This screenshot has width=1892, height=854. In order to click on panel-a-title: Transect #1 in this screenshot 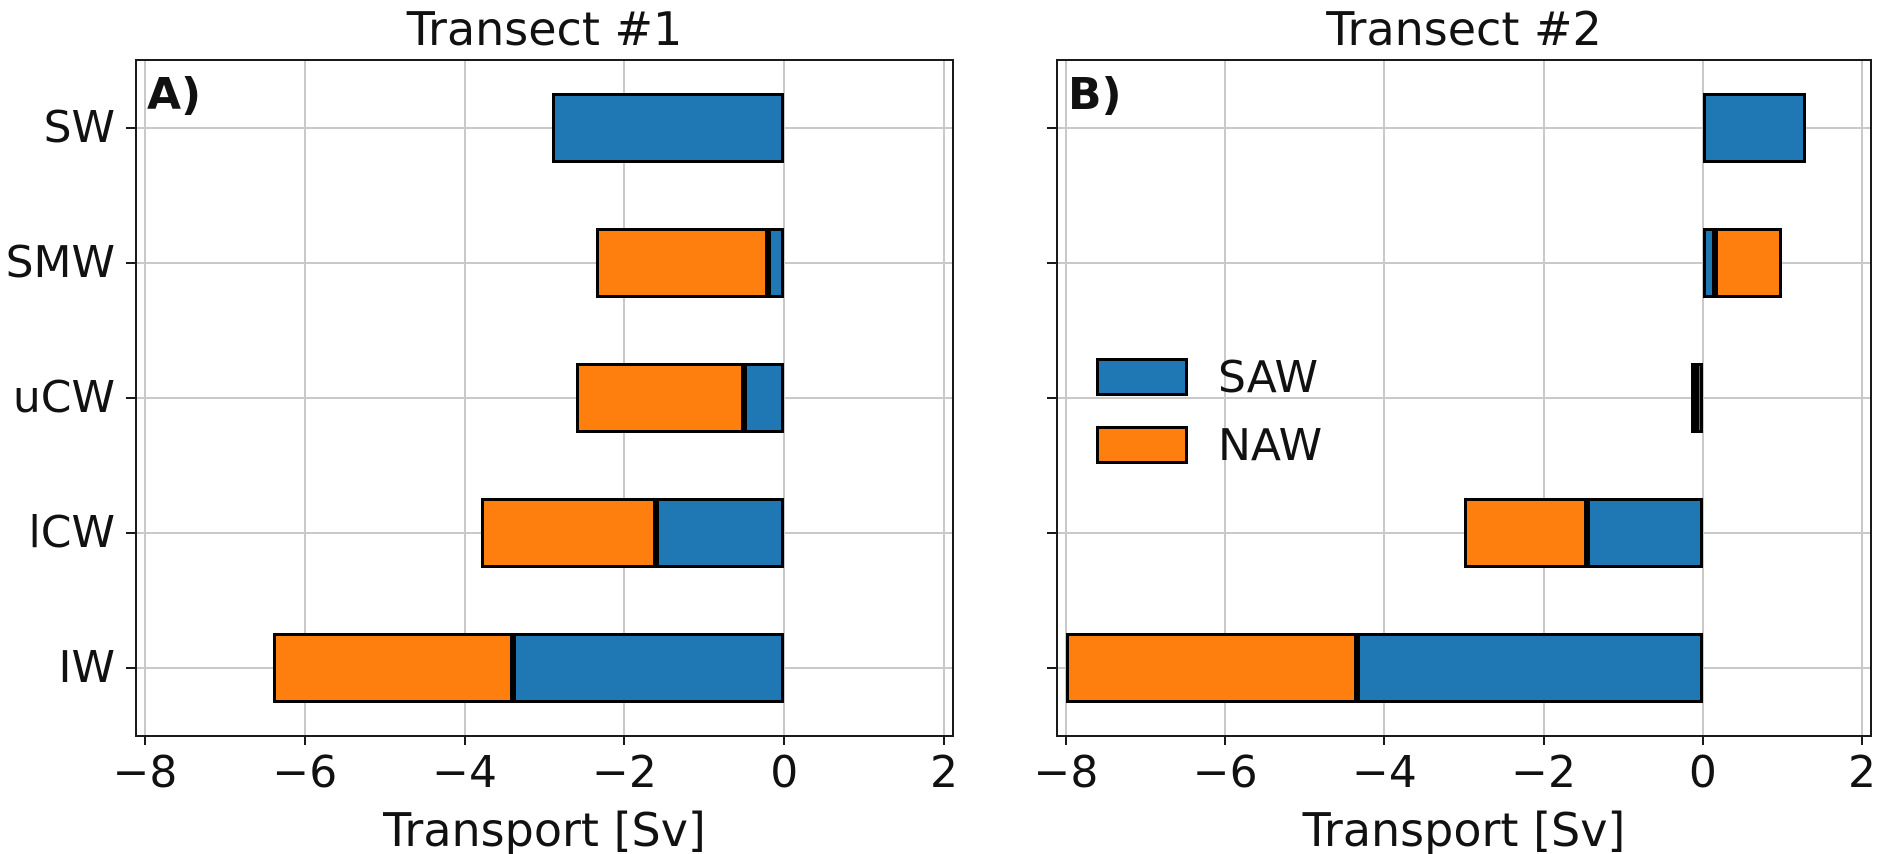, I will do `click(544, 29)`.